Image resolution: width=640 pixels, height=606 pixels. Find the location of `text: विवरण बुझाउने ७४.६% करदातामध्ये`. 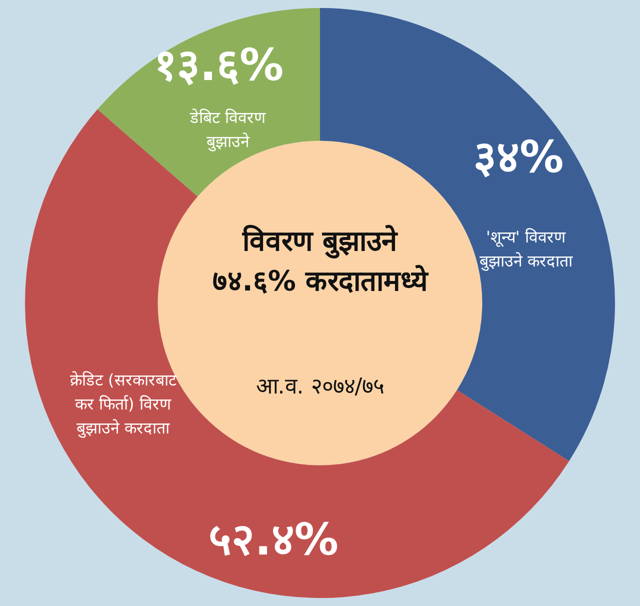

text: विवरण बुझाउने ७४.६% करदातामध्ये is located at coordinates (321, 261).